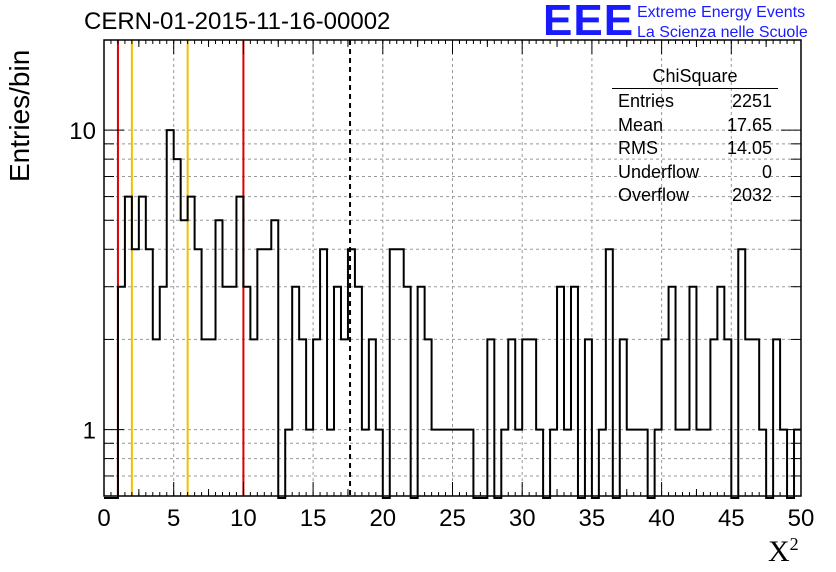 The image size is (836, 572). Describe the element at coordinates (749, 148) in the screenshot. I see `stats-value: 14.05` at that location.